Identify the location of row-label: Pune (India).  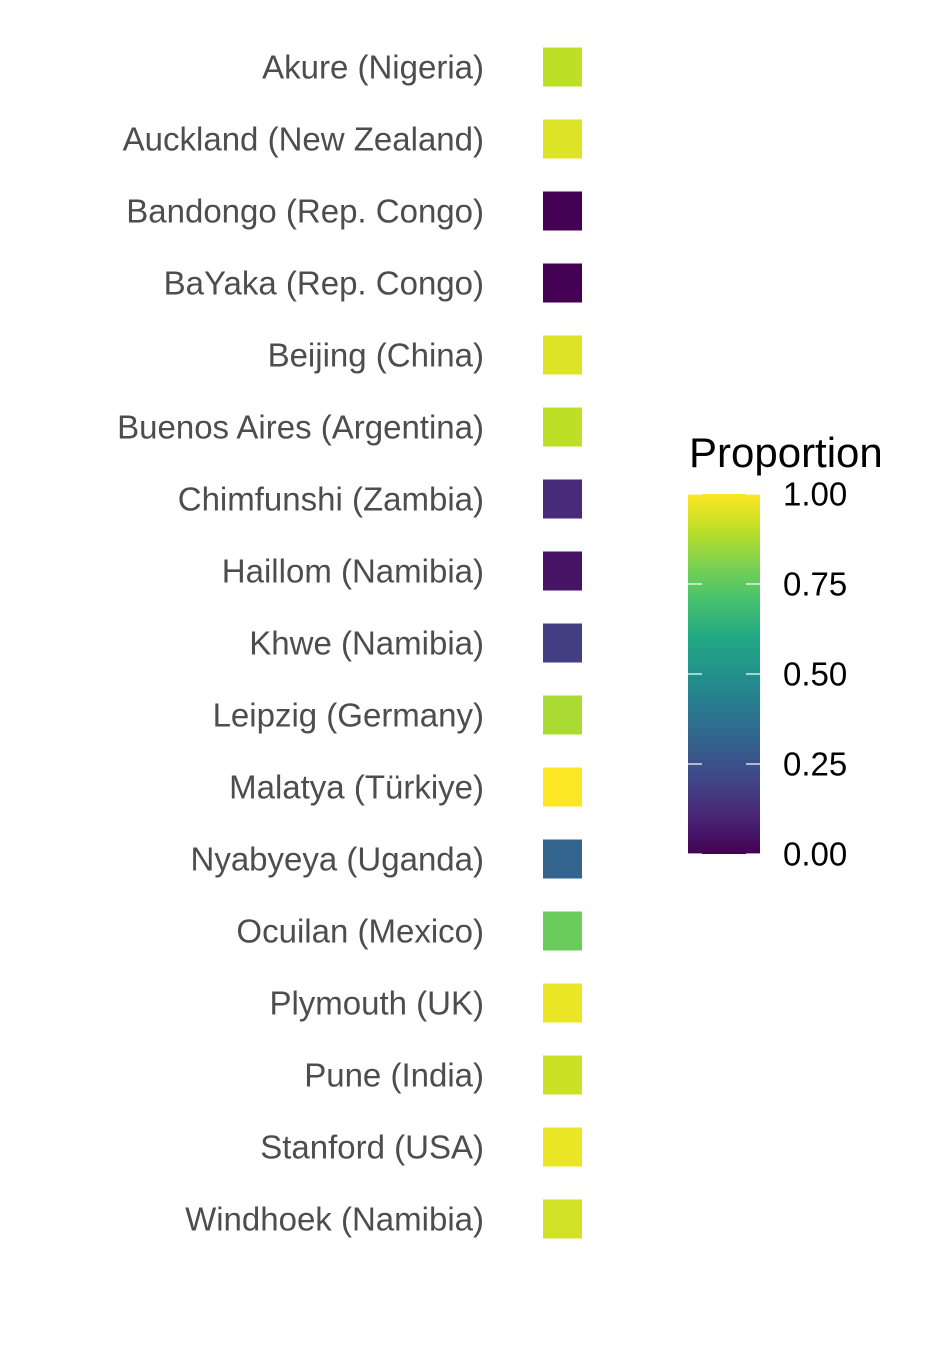
(394, 1075).